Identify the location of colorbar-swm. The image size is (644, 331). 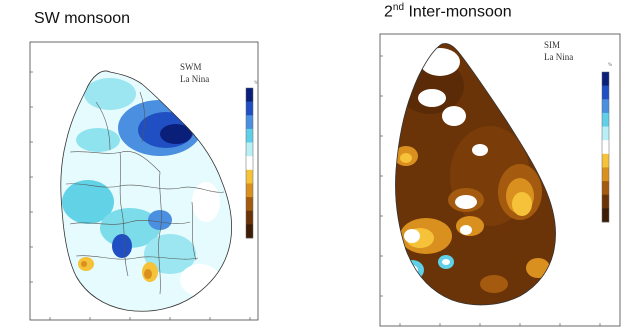
(249, 163).